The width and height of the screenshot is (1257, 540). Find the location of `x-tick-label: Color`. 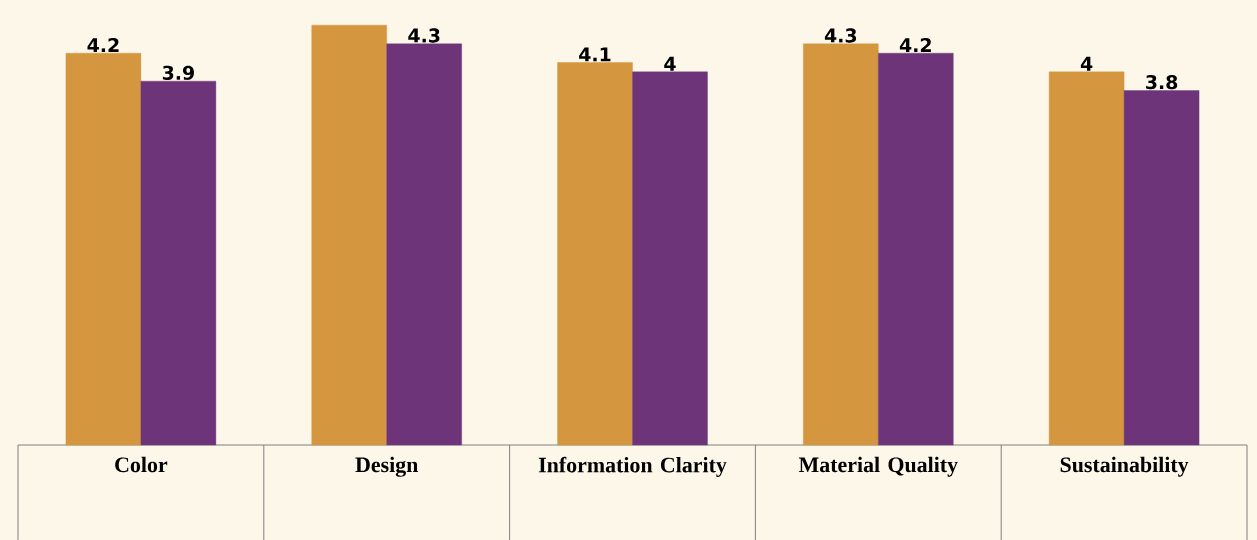

x-tick-label: Color is located at coordinates (141, 464).